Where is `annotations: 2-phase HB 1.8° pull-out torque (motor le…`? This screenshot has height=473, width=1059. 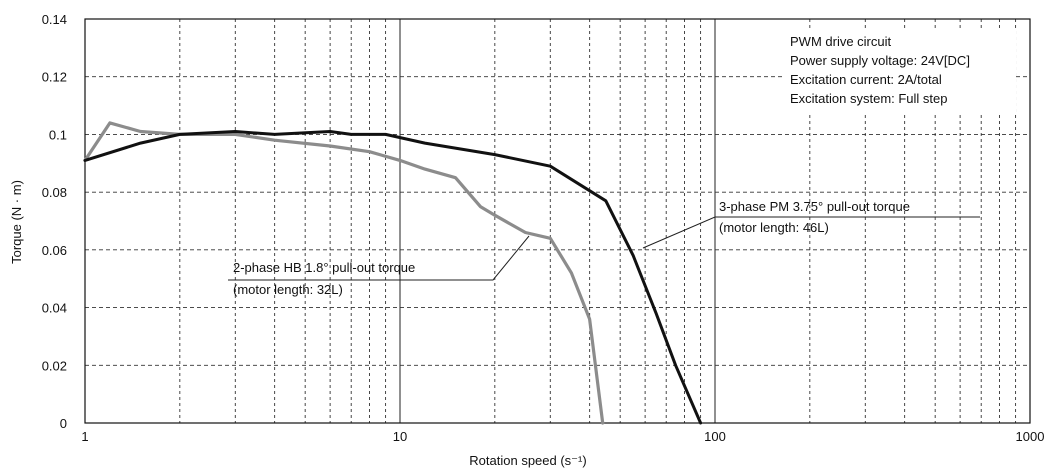 annotations: 2-phase HB 1.8° pull-out torque (motor le… is located at coordinates (604, 248).